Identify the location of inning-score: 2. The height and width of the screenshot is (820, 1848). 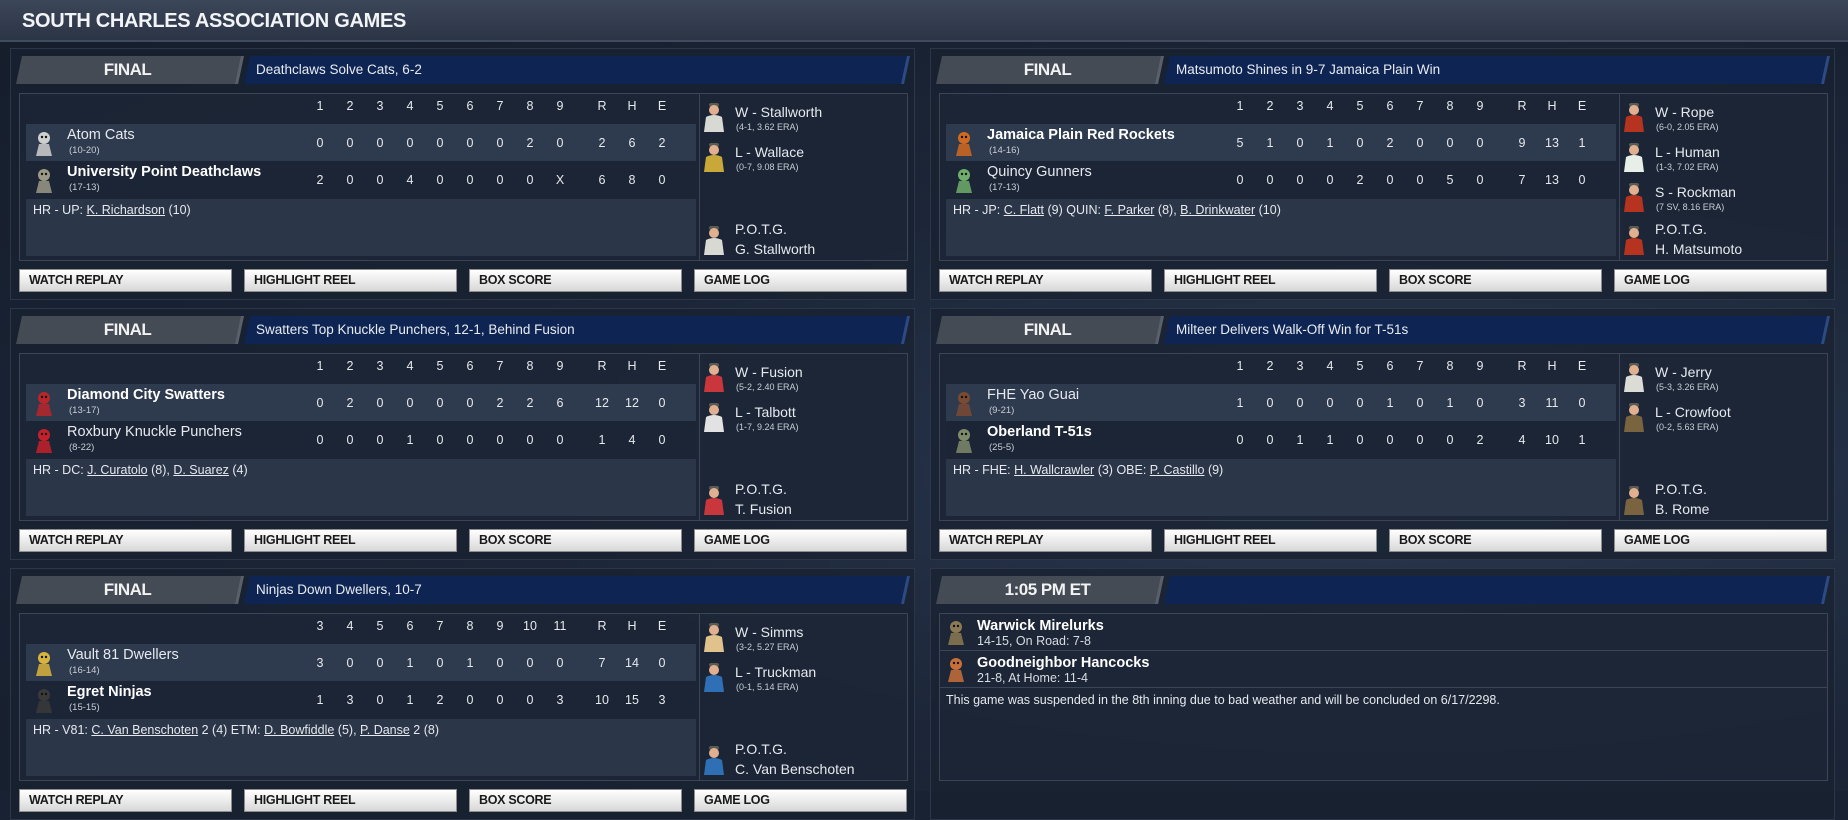
(530, 143).